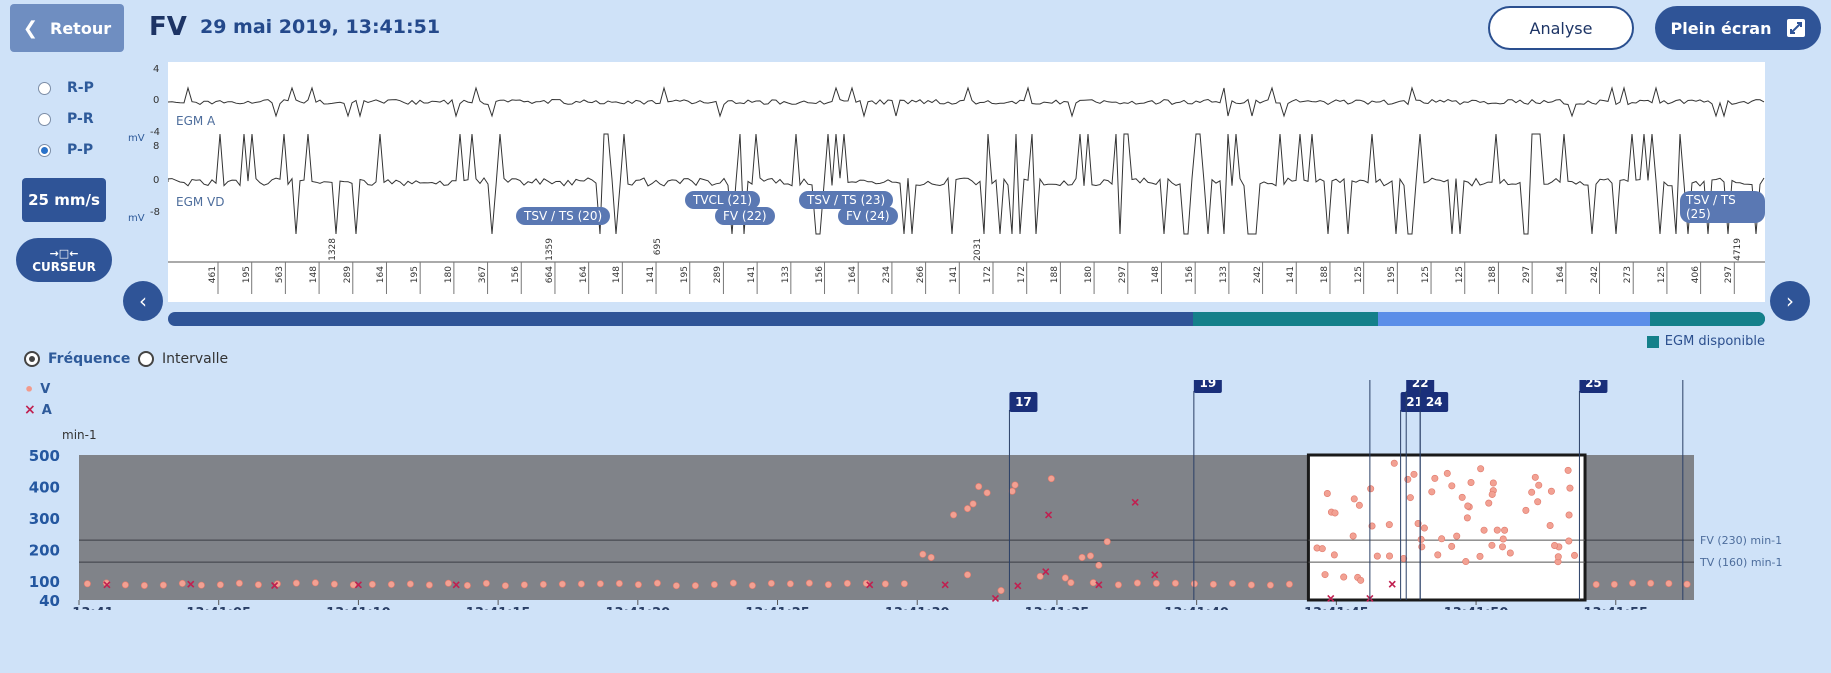 Image resolution: width=1831 pixels, height=673 pixels. I want to click on egm-v-scale-bottom: -8, so click(155, 212).